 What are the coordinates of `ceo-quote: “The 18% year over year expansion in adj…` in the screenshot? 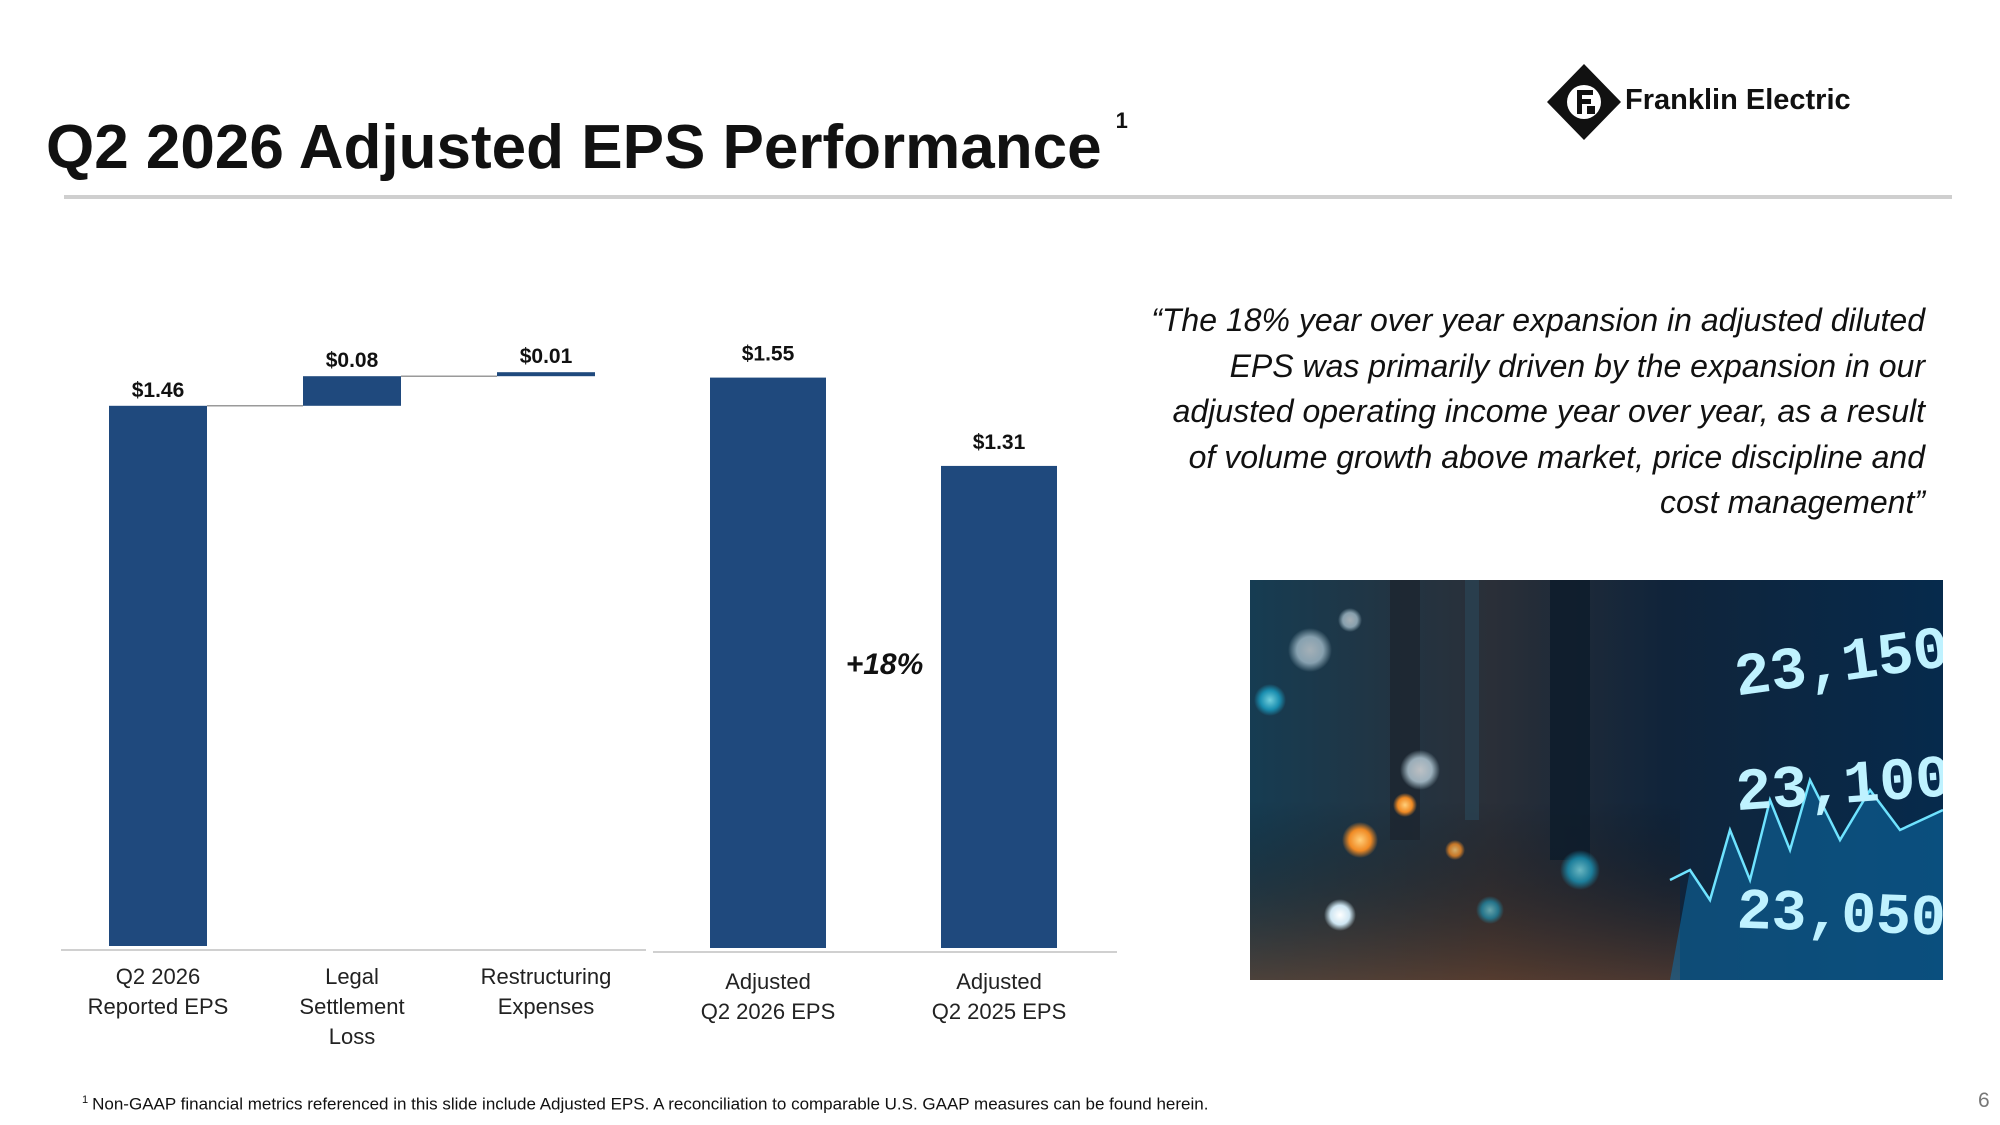 It's located at (1538, 411).